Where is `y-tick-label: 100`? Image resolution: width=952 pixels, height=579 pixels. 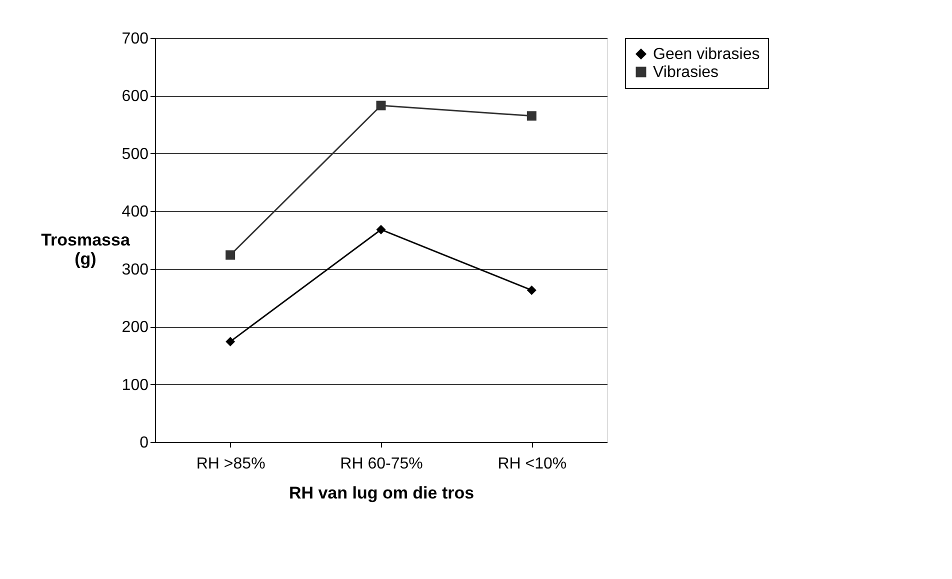 y-tick-label: 100 is located at coordinates (135, 385).